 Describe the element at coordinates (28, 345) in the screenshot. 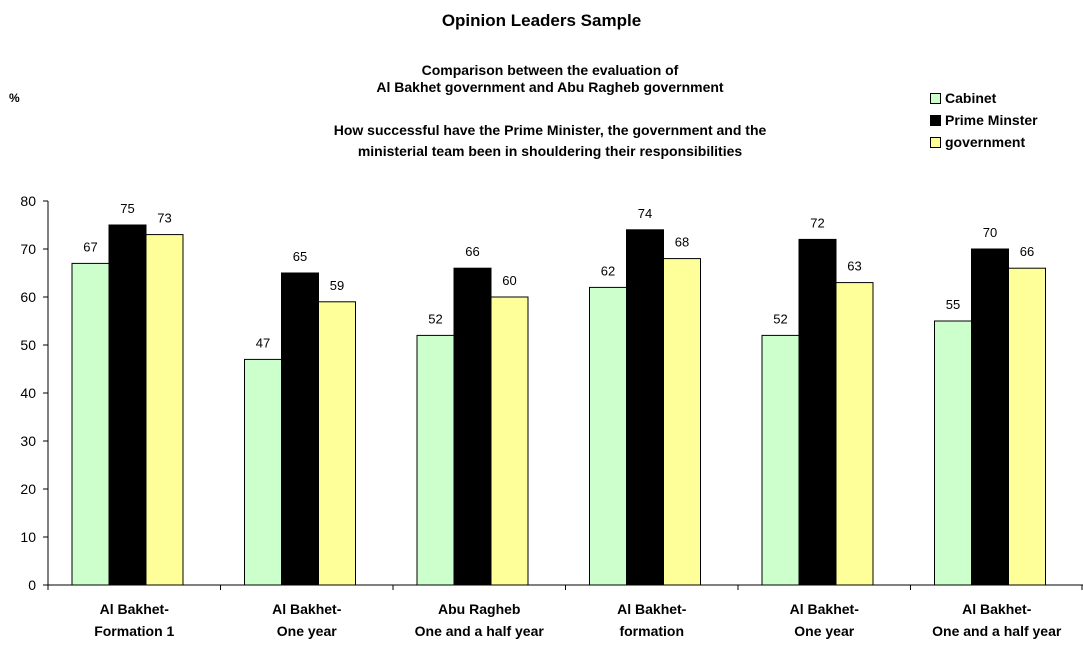

I see `y-tick-label: 50` at that location.